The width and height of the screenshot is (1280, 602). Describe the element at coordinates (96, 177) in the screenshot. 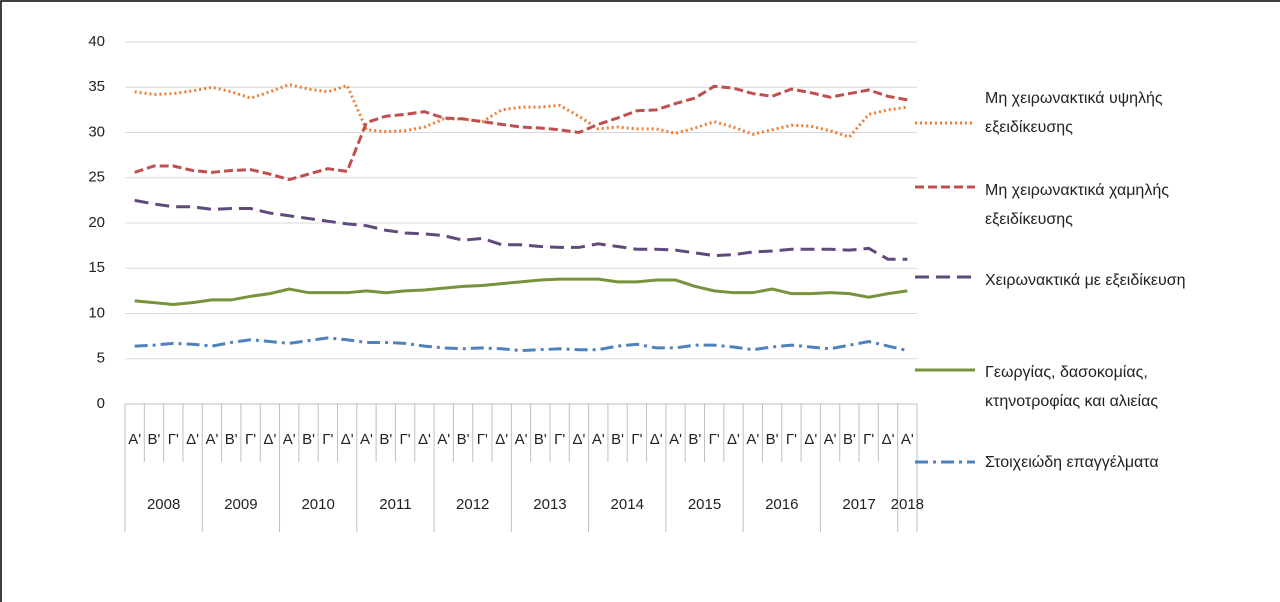

I see `y-tick-label: 25` at that location.